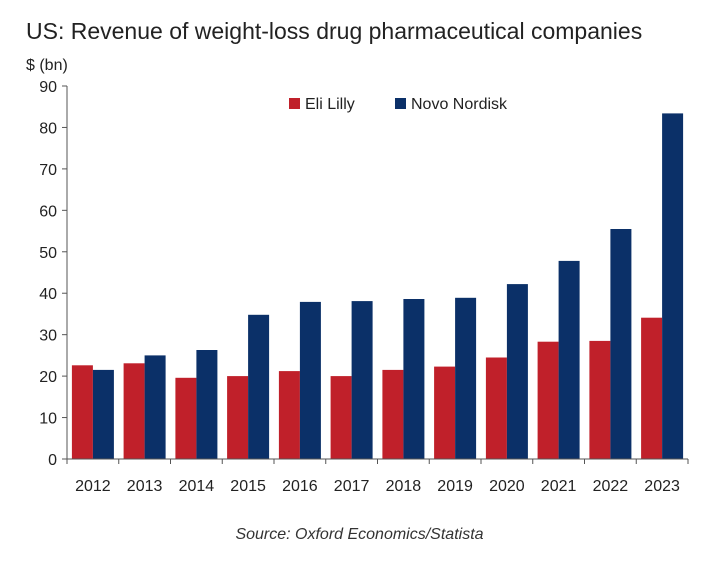  What do you see at coordinates (248, 486) in the screenshot?
I see `x-tick-label: 2015` at bounding box center [248, 486].